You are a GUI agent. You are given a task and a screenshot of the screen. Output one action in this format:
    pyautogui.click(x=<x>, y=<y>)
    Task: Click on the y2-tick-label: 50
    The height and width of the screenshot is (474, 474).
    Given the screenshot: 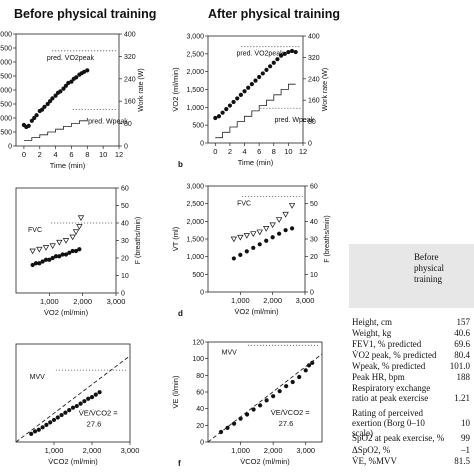 What is the action you would take?
    pyautogui.click(x=314, y=204)
    